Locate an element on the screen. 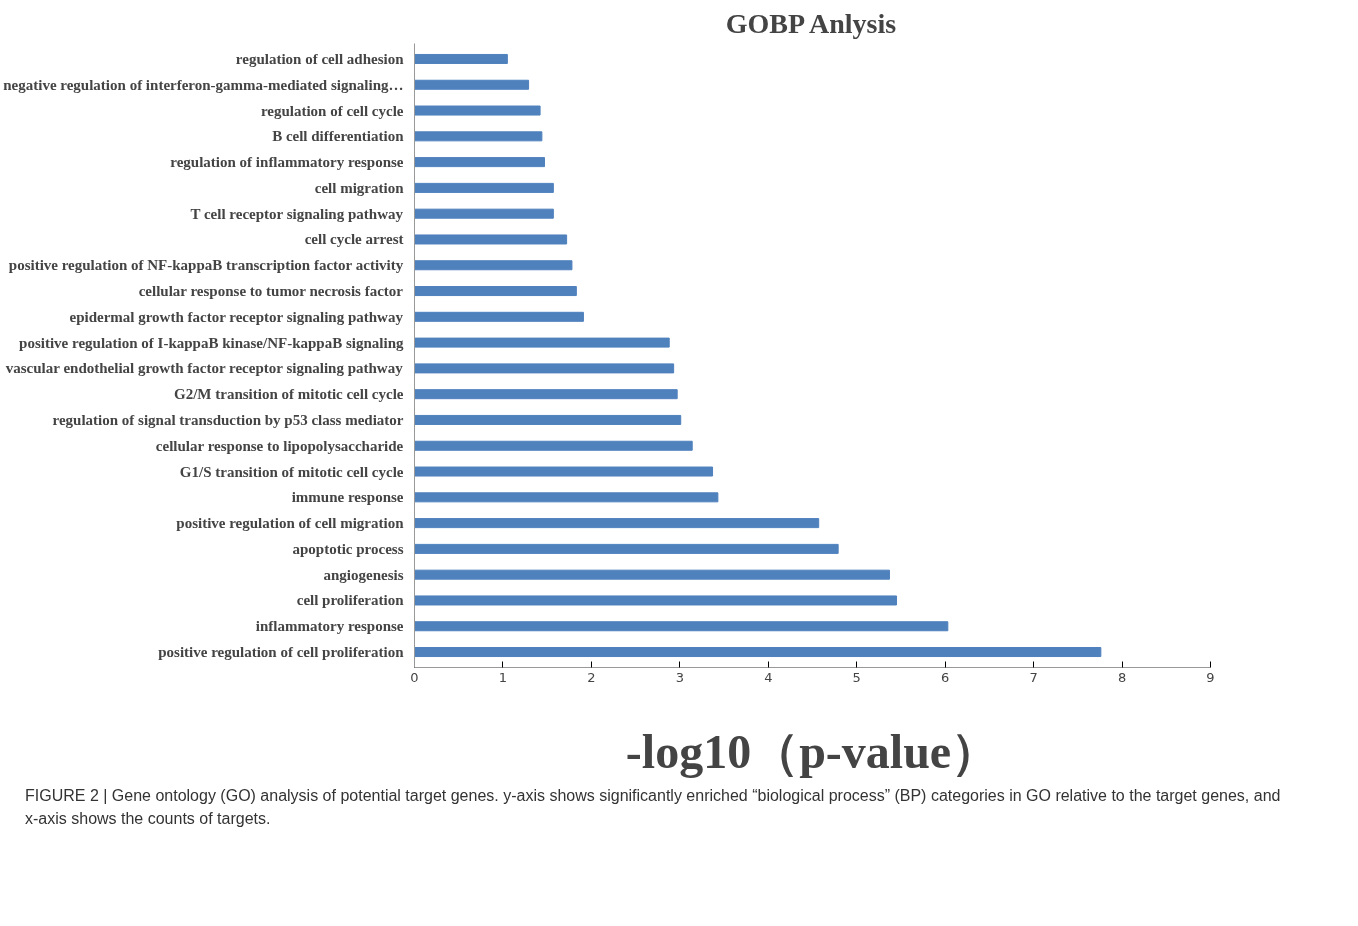  chart-title: GOBP Anlysis is located at coordinates (811, 23).